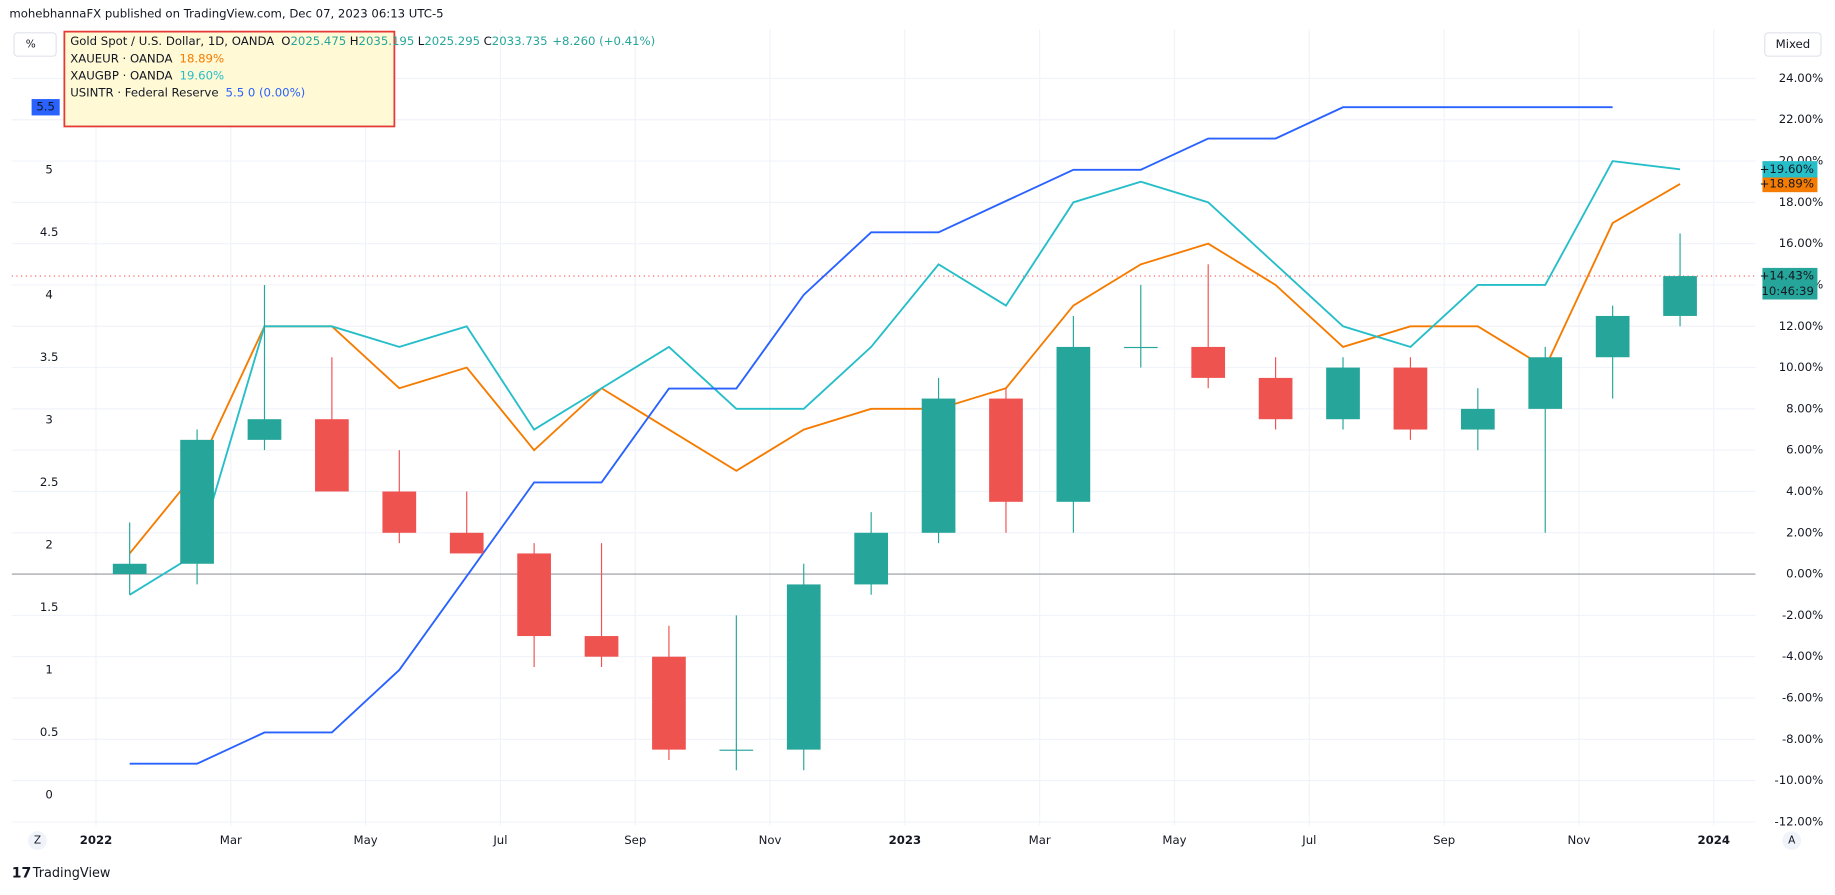 This screenshot has width=1835, height=895. Describe the element at coordinates (520, 40) in the screenshot. I see `legend-ohlc-value: 2033.735` at that location.